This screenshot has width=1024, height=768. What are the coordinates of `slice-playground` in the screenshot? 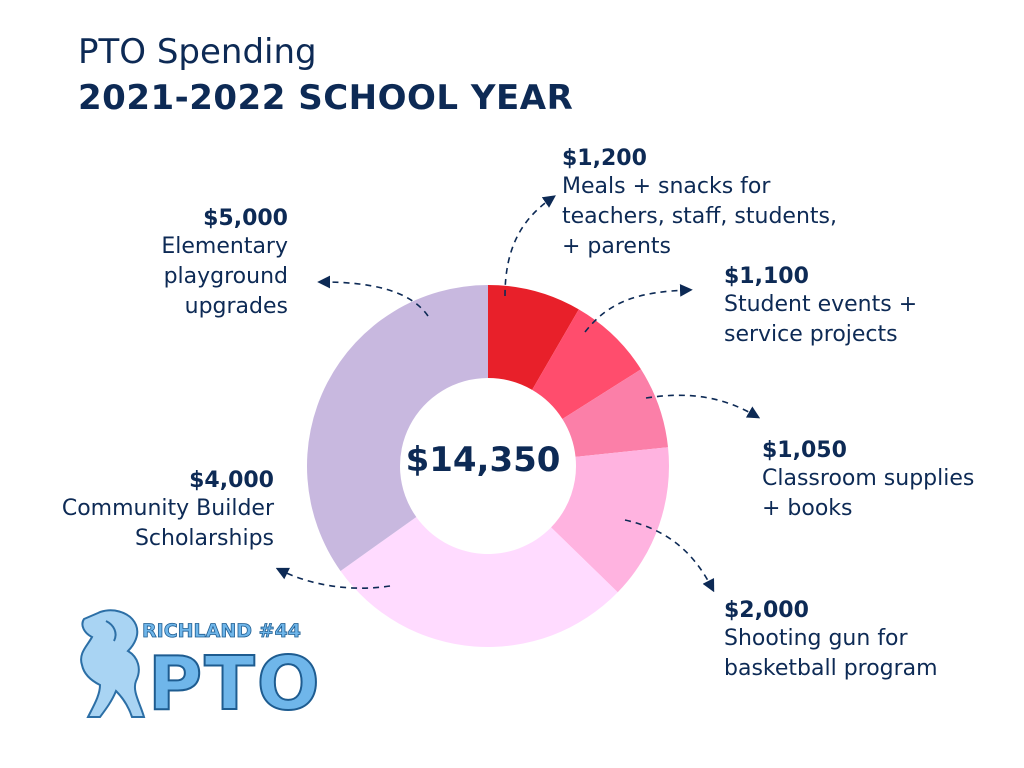 It's located at (397, 428).